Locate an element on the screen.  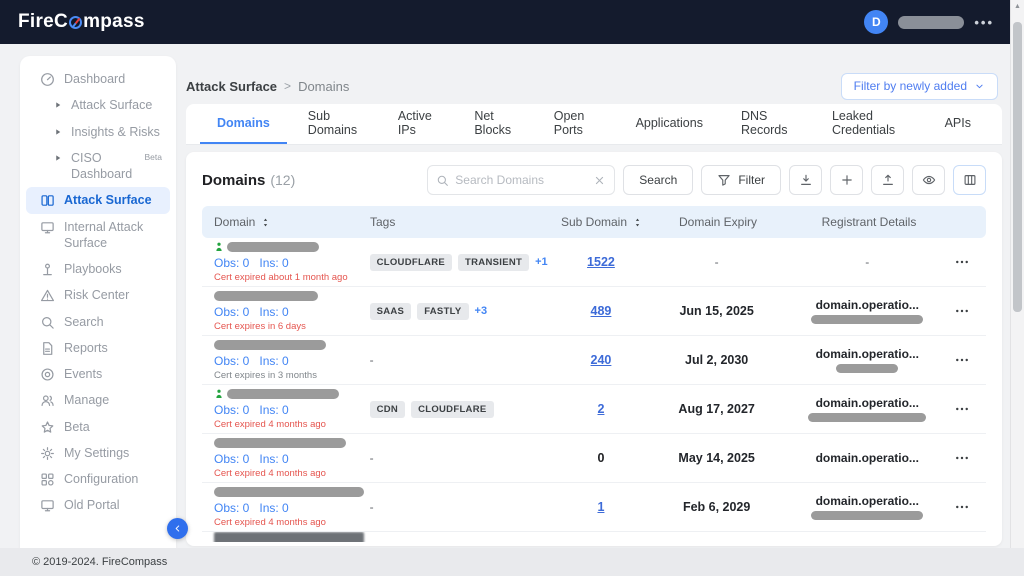
sidebar-item-old-portal: Old Portal is located at coordinates (98, 505).